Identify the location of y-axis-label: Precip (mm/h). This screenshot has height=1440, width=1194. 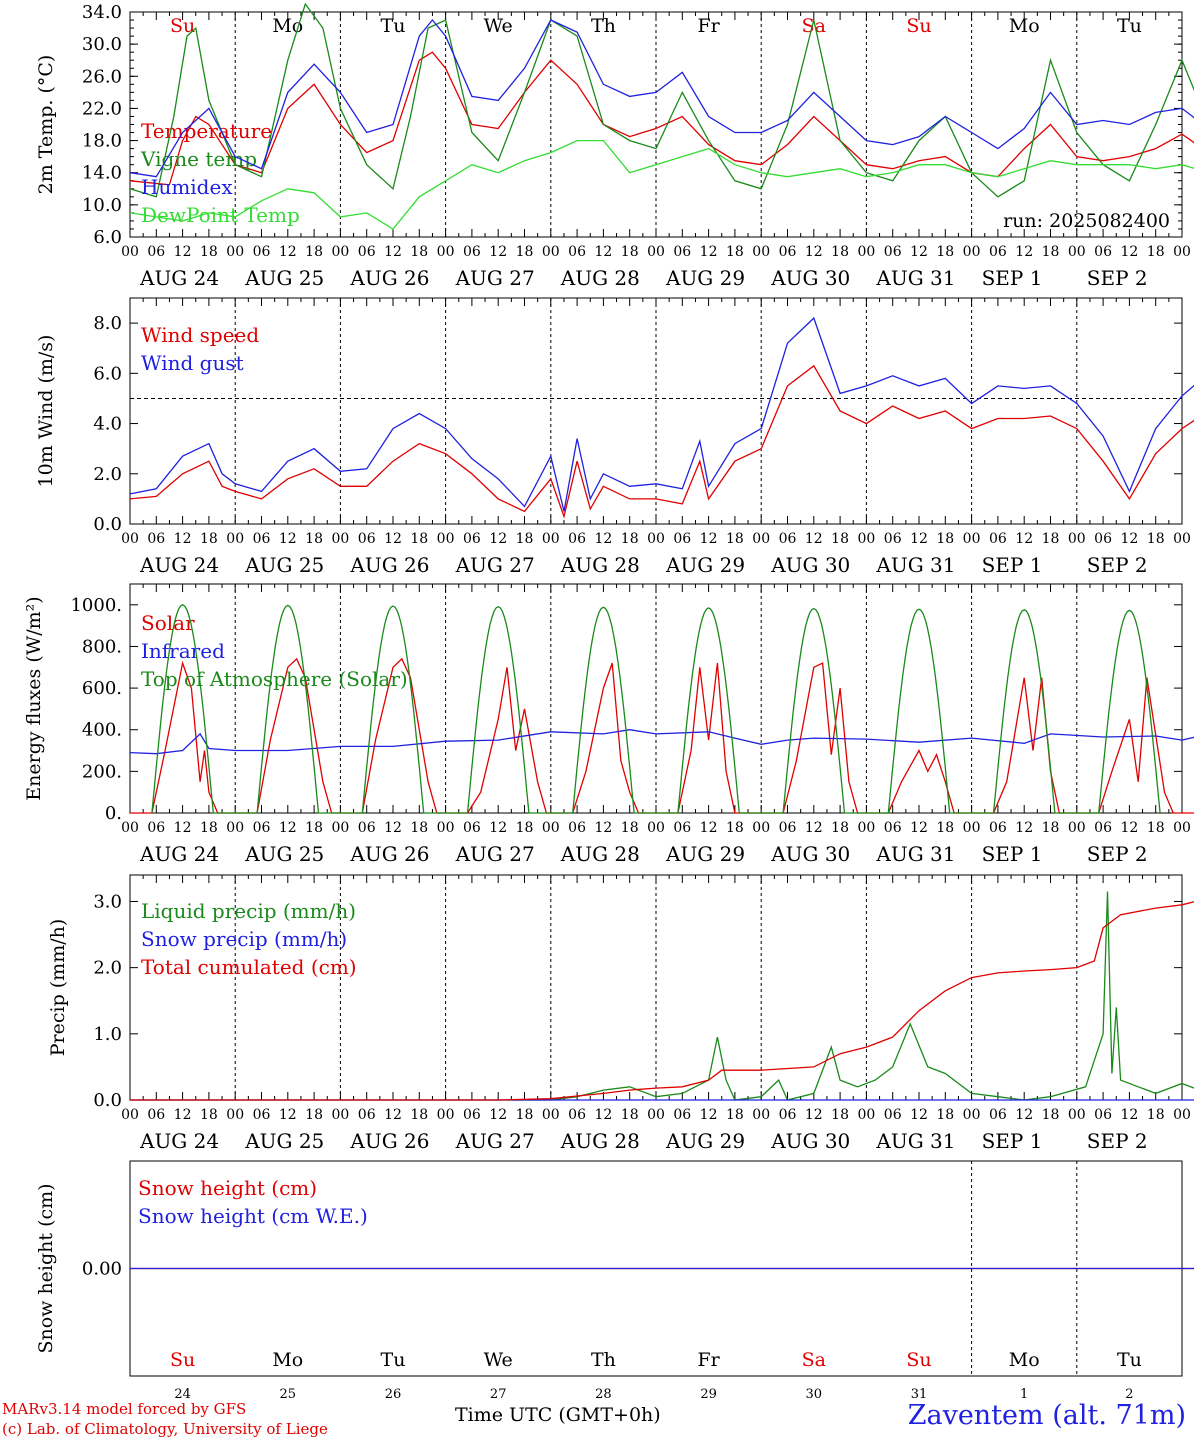
(58, 988).